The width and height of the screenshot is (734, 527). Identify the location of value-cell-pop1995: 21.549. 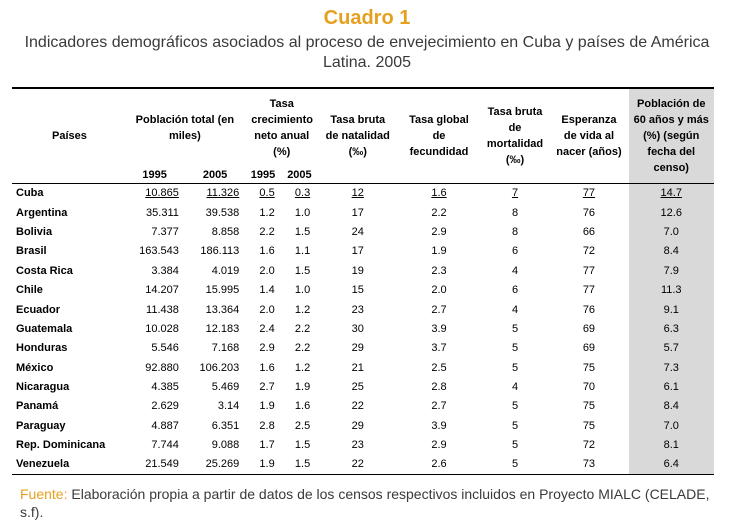
(154, 464).